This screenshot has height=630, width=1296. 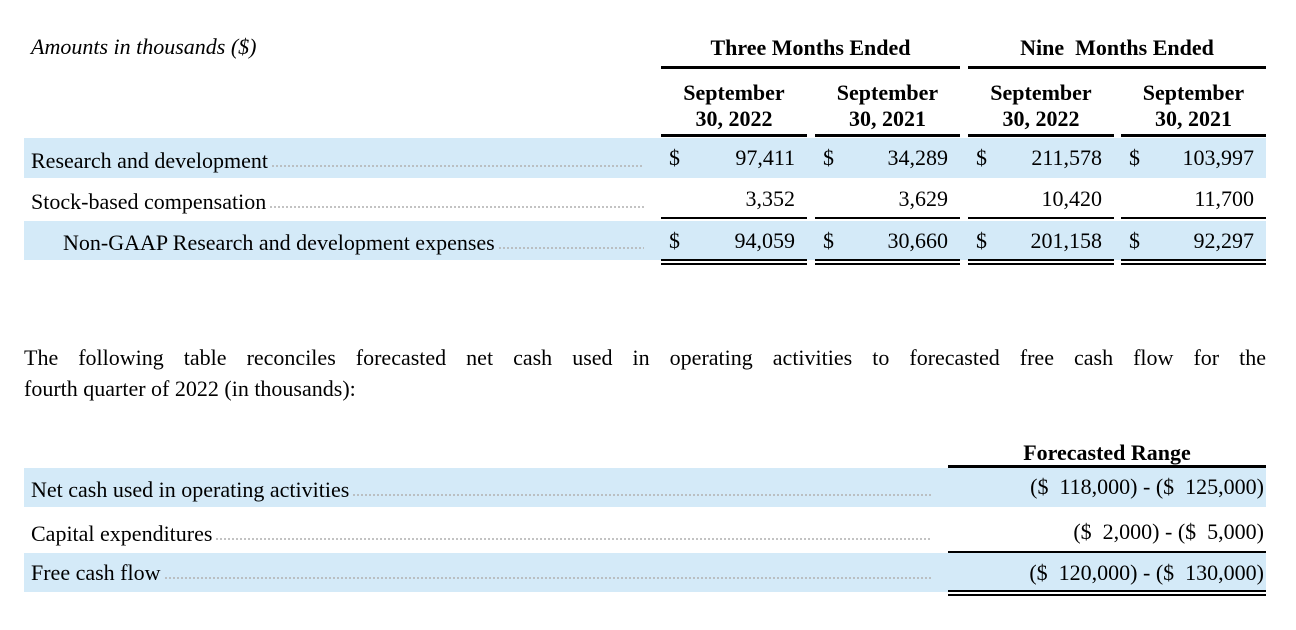 I want to click on row-band-net-cash, so click(x=645, y=487).